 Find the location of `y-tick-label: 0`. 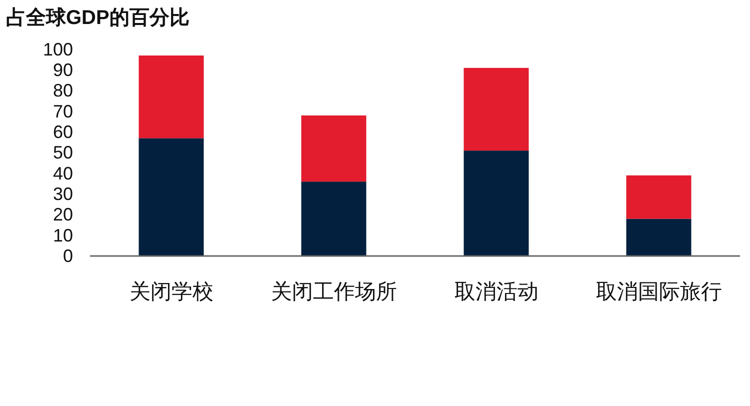

y-tick-label: 0 is located at coordinates (67, 256).